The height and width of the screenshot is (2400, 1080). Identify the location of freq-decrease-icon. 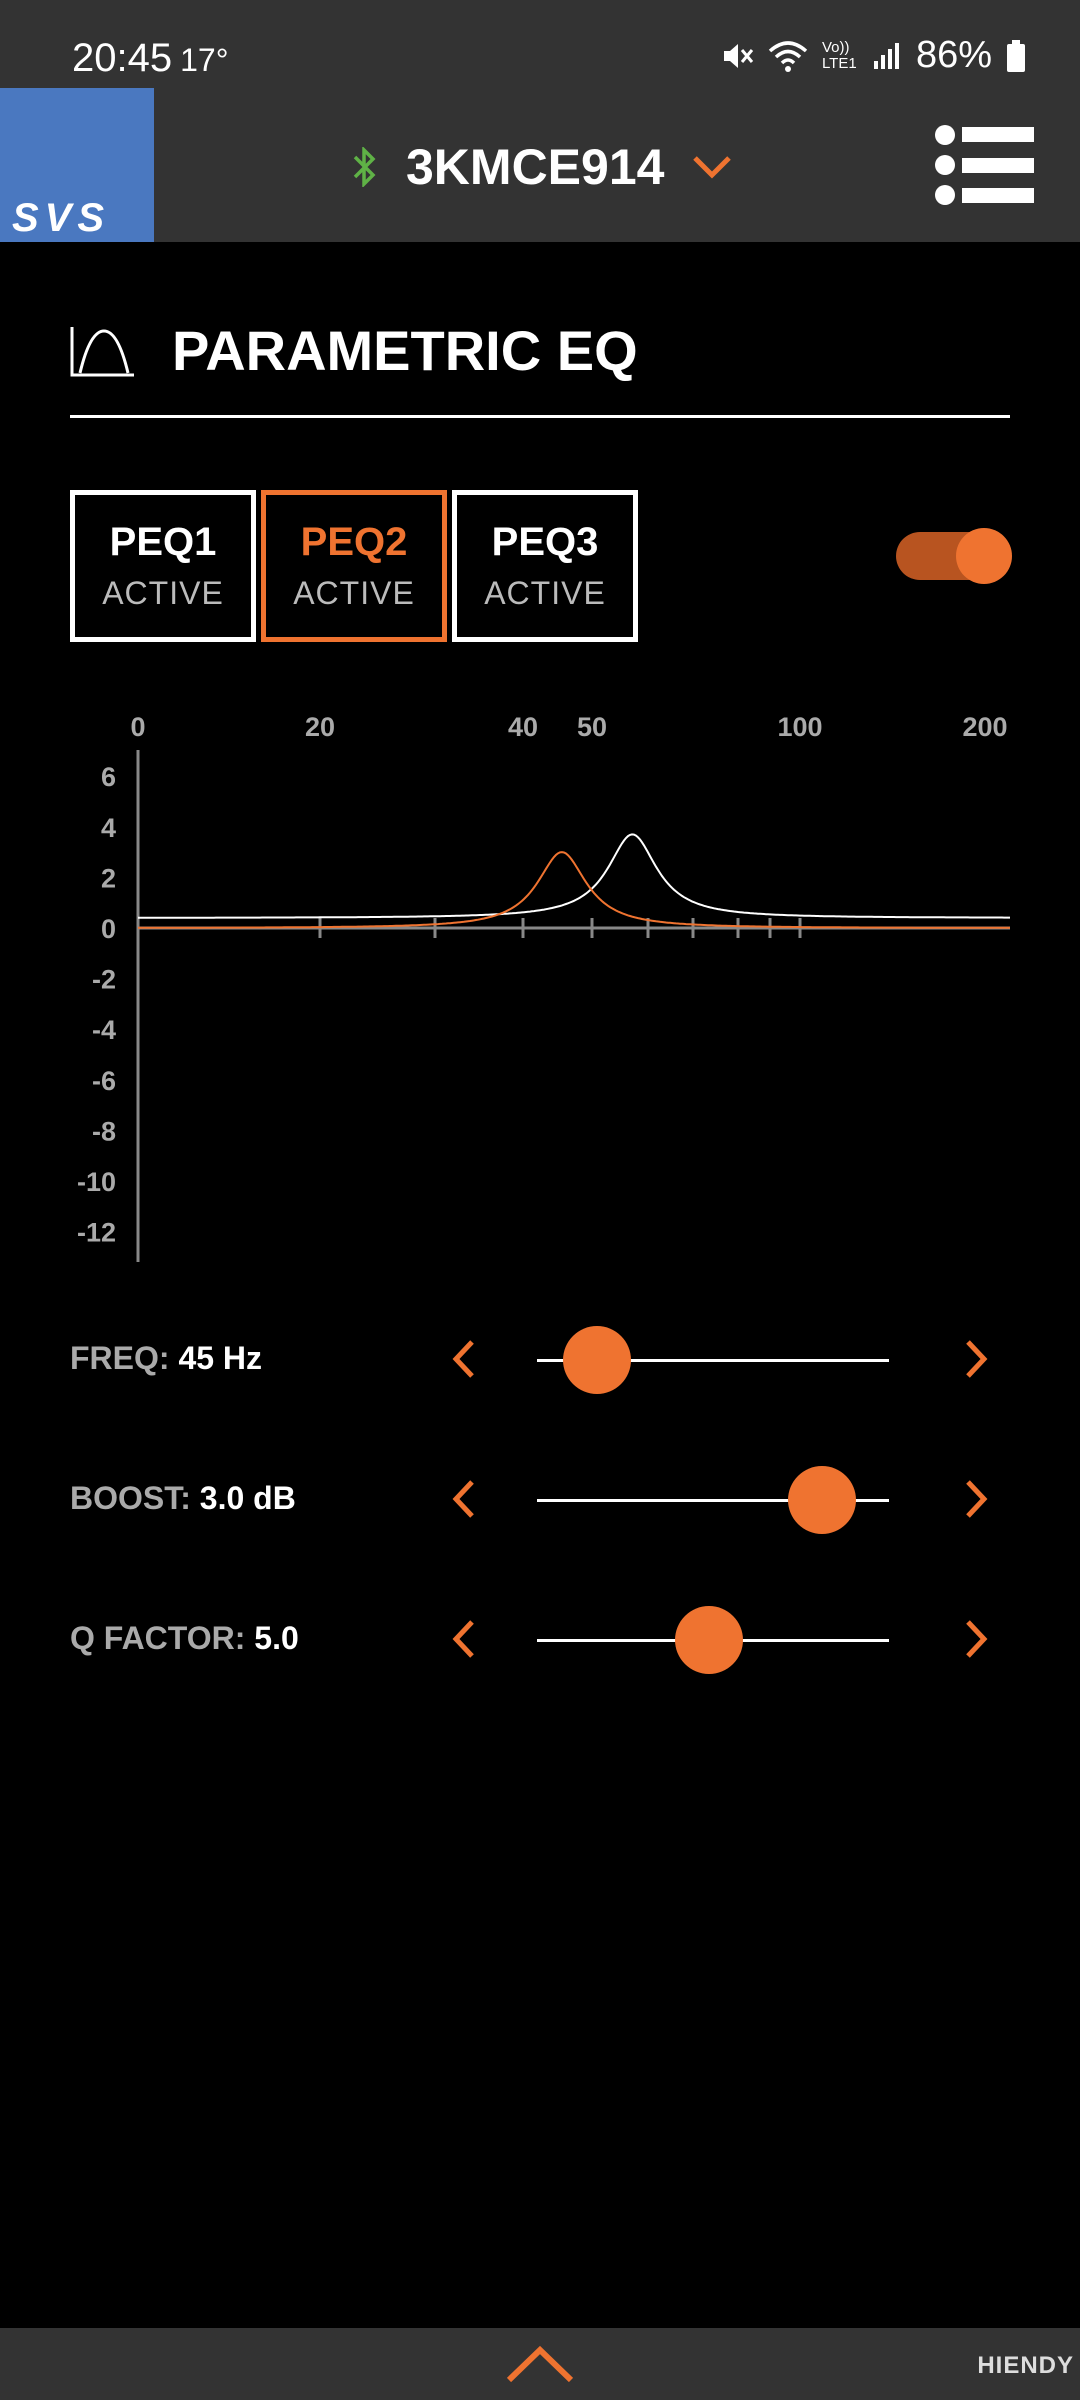
(465, 1359).